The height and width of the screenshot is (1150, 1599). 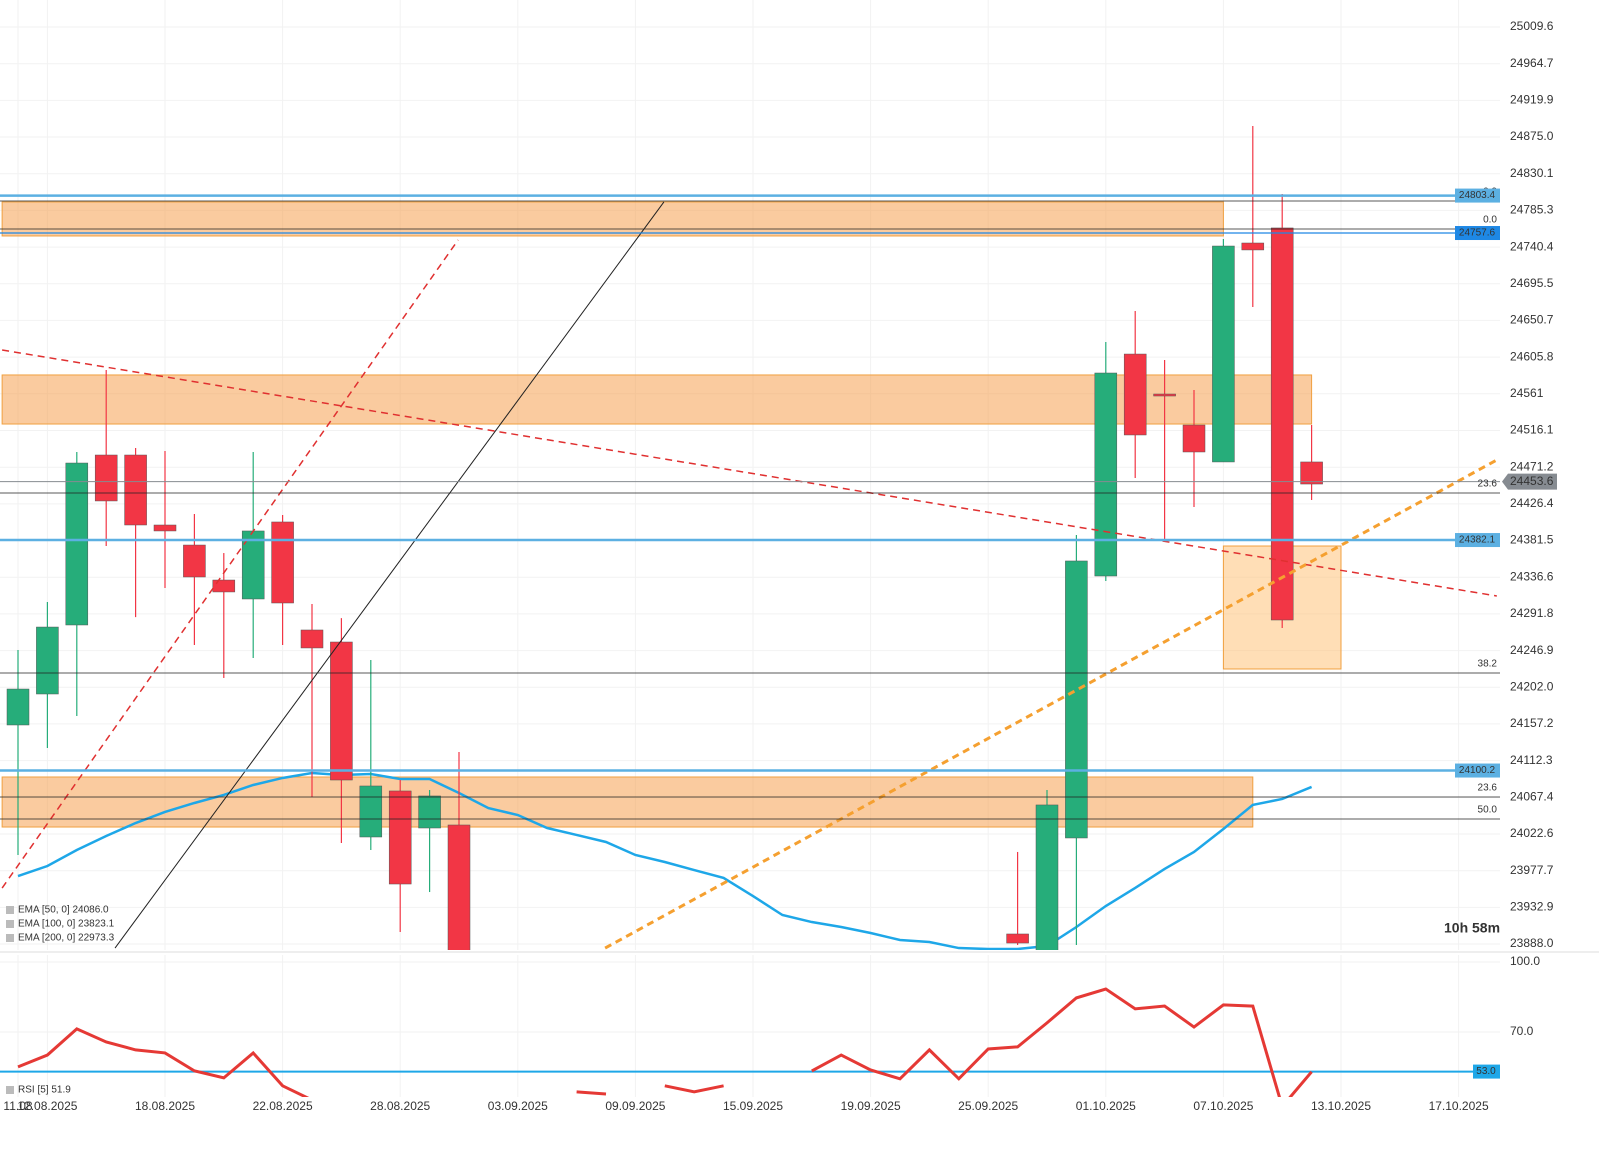 What do you see at coordinates (1532, 613) in the screenshot?
I see `y-tick-label: 24291.8` at bounding box center [1532, 613].